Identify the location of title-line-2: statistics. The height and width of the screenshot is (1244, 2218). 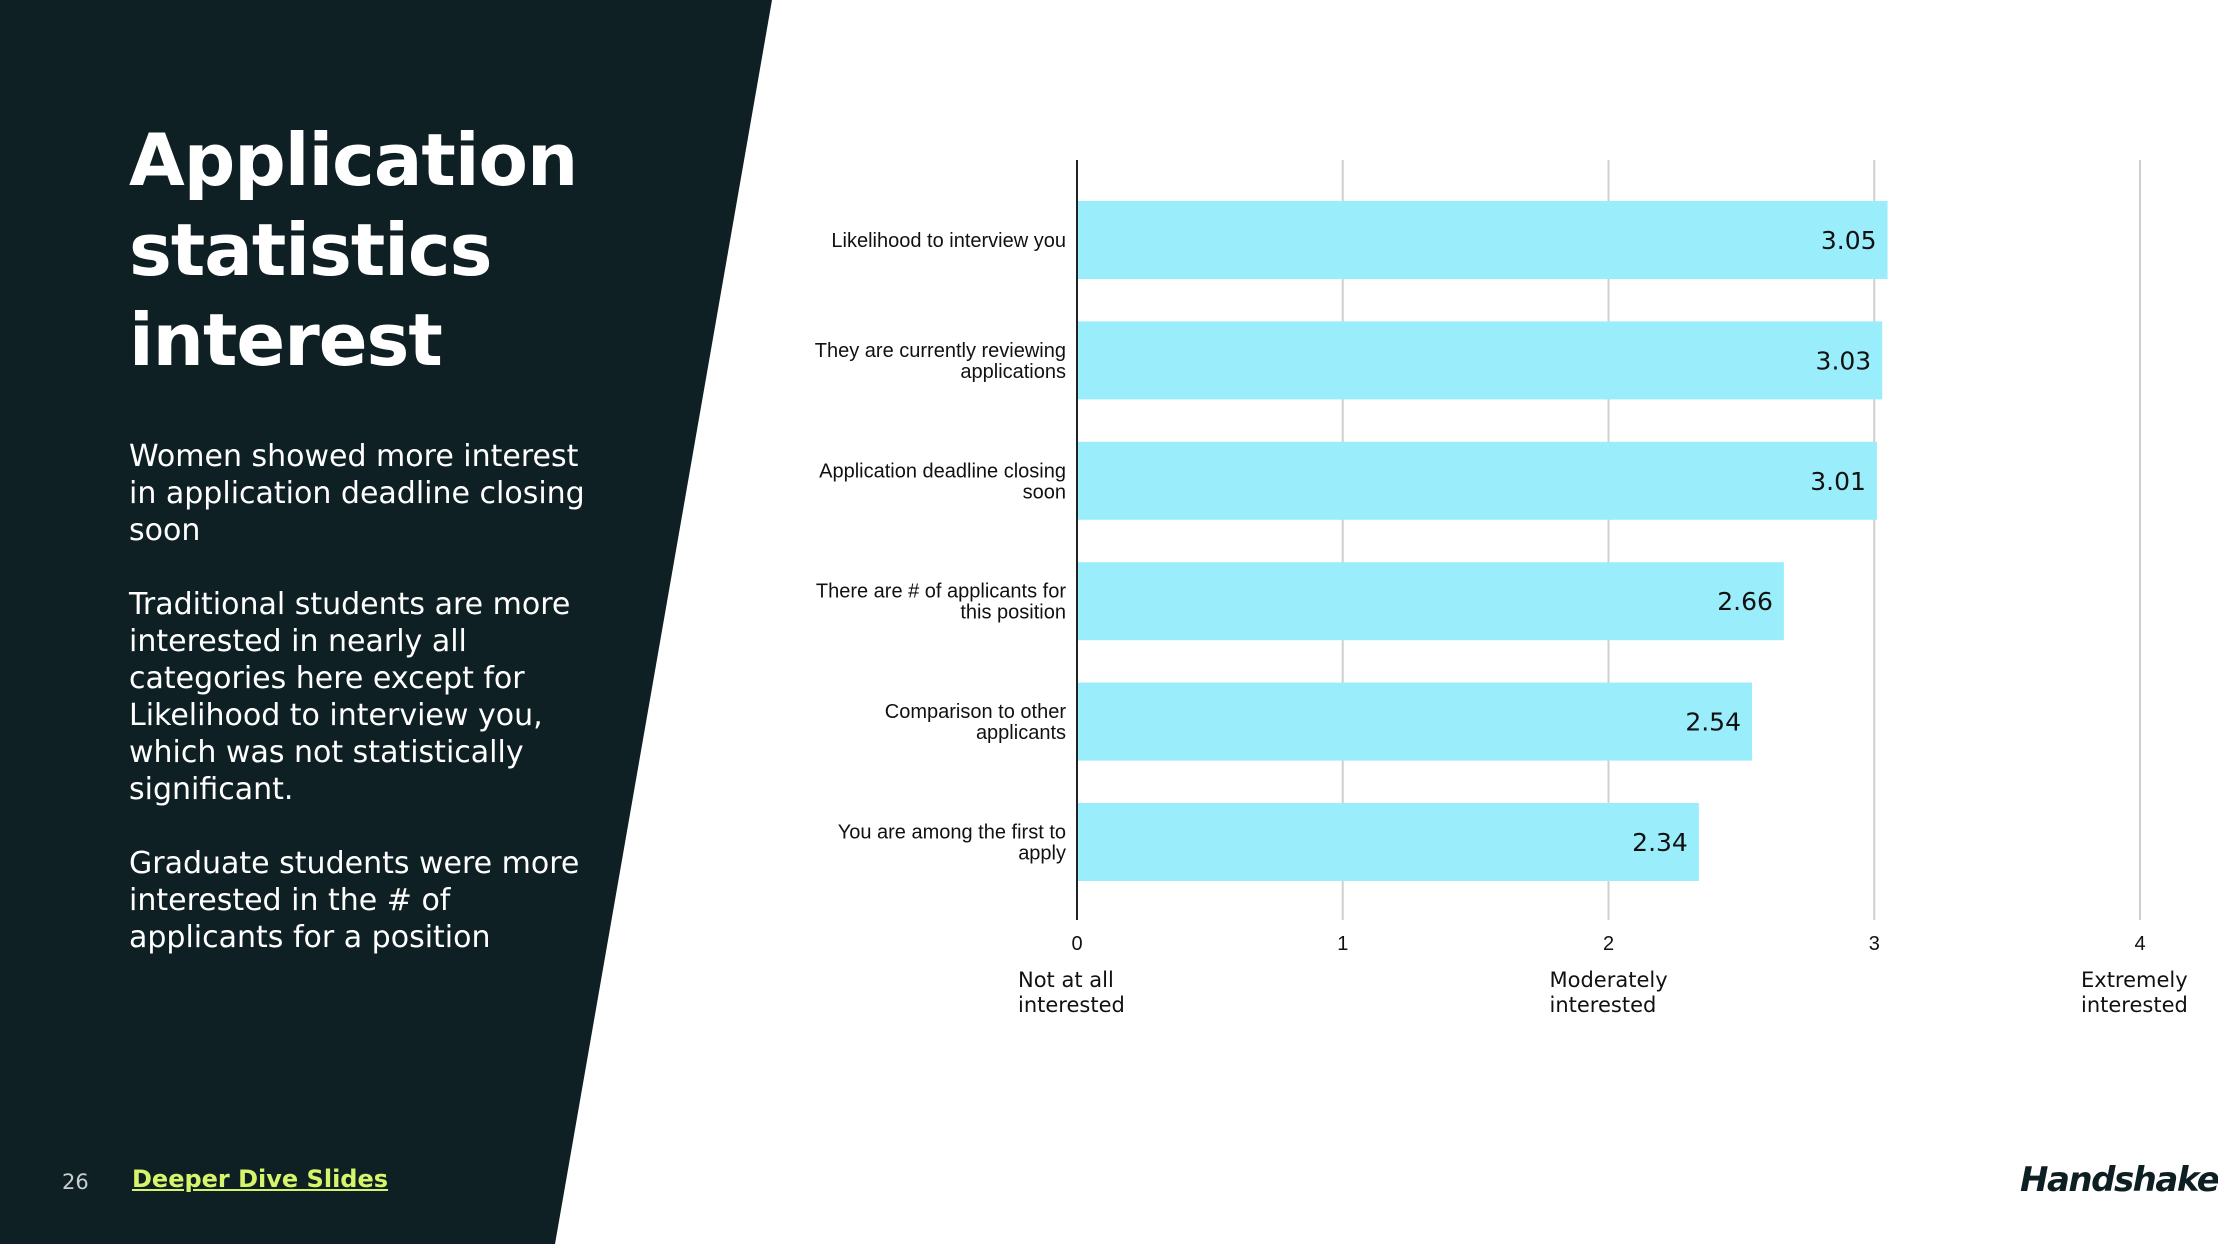
(310, 250).